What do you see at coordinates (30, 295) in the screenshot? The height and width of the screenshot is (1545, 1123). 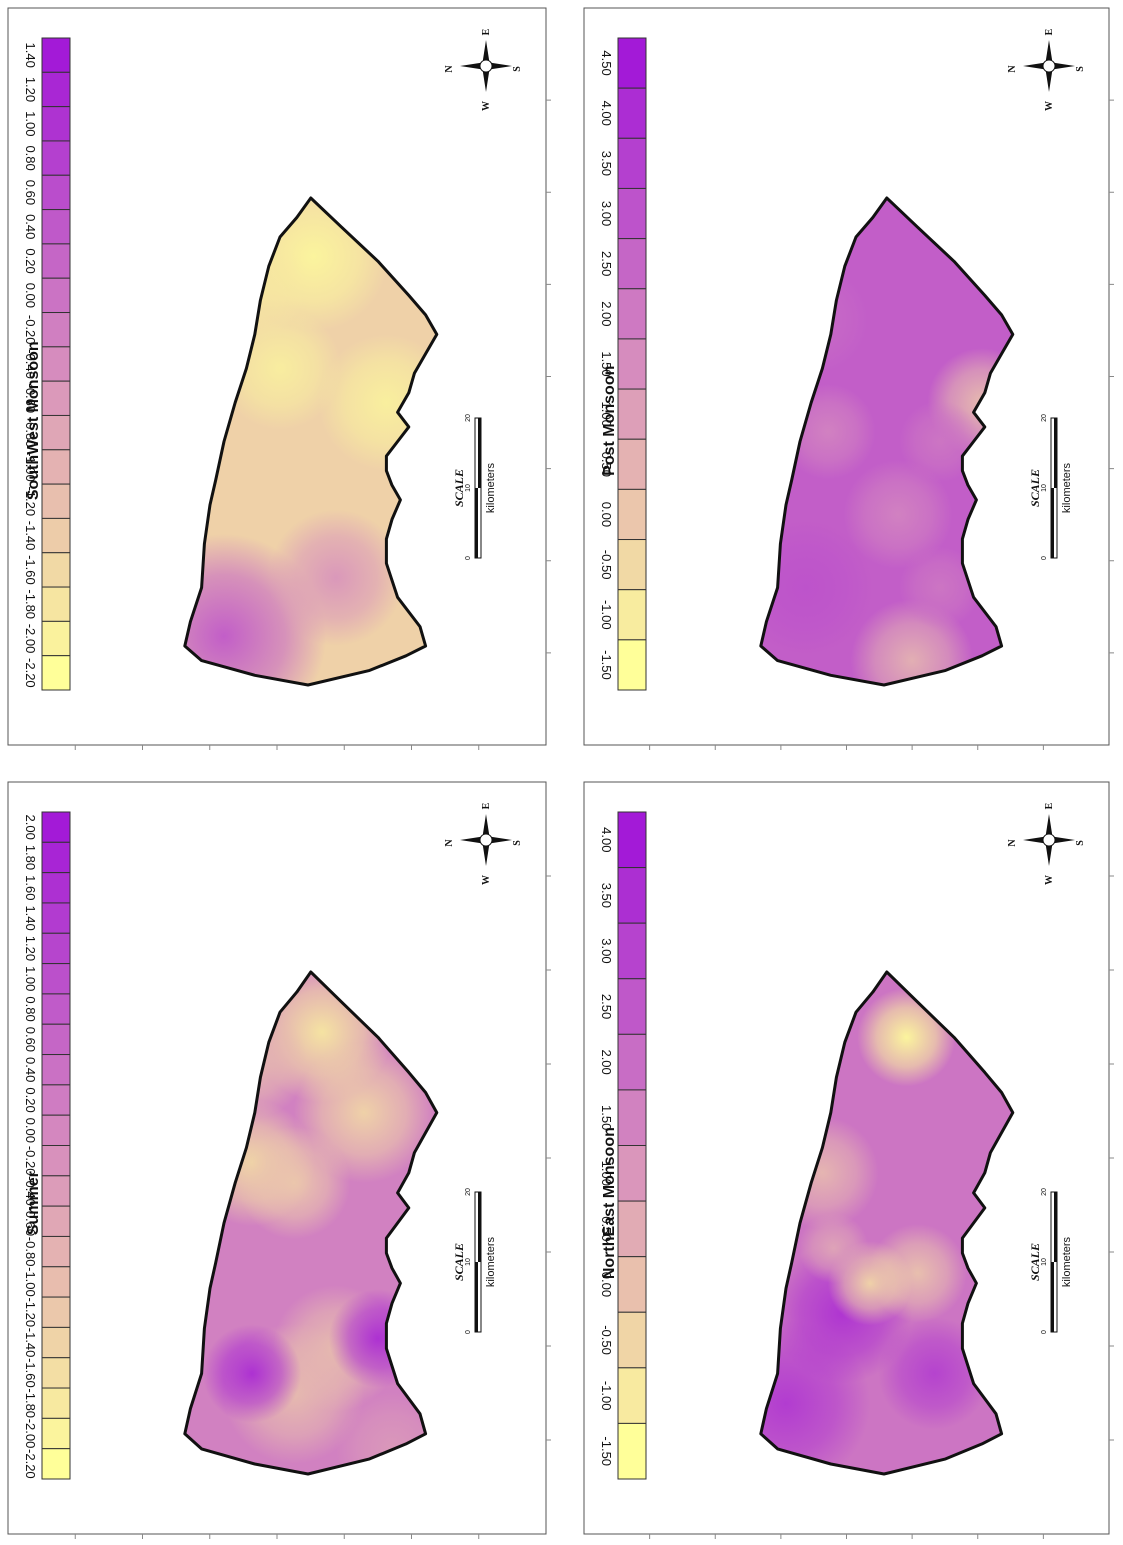 I see `legend-label: 0.00` at bounding box center [30, 295].